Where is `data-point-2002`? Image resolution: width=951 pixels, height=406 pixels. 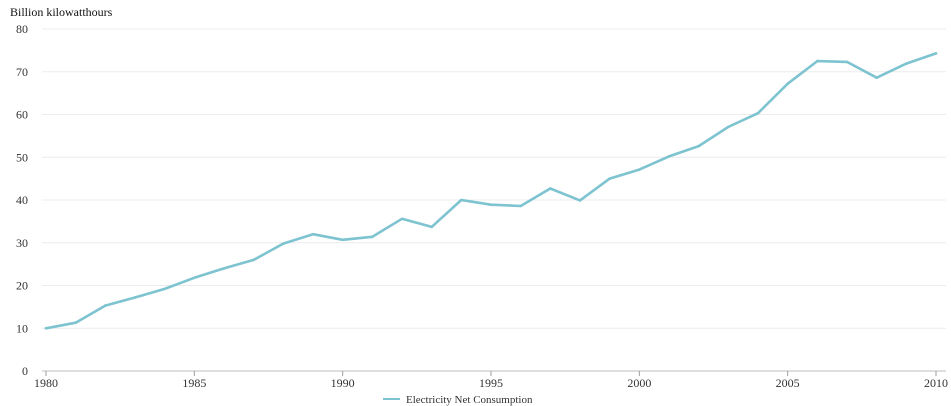 data-point-2002 is located at coordinates (698, 146).